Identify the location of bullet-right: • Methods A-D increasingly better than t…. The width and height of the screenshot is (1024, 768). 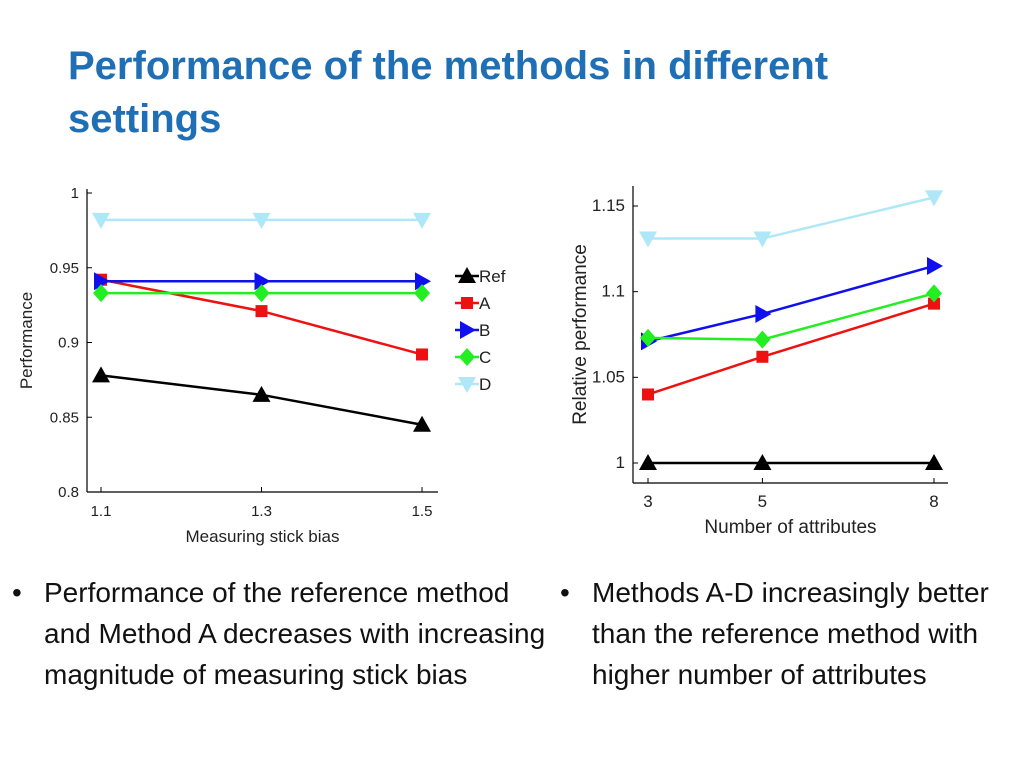
(790, 633).